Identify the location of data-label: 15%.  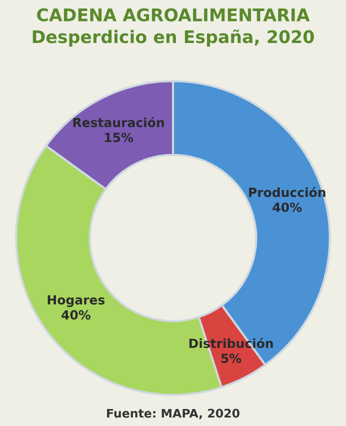
(119, 137).